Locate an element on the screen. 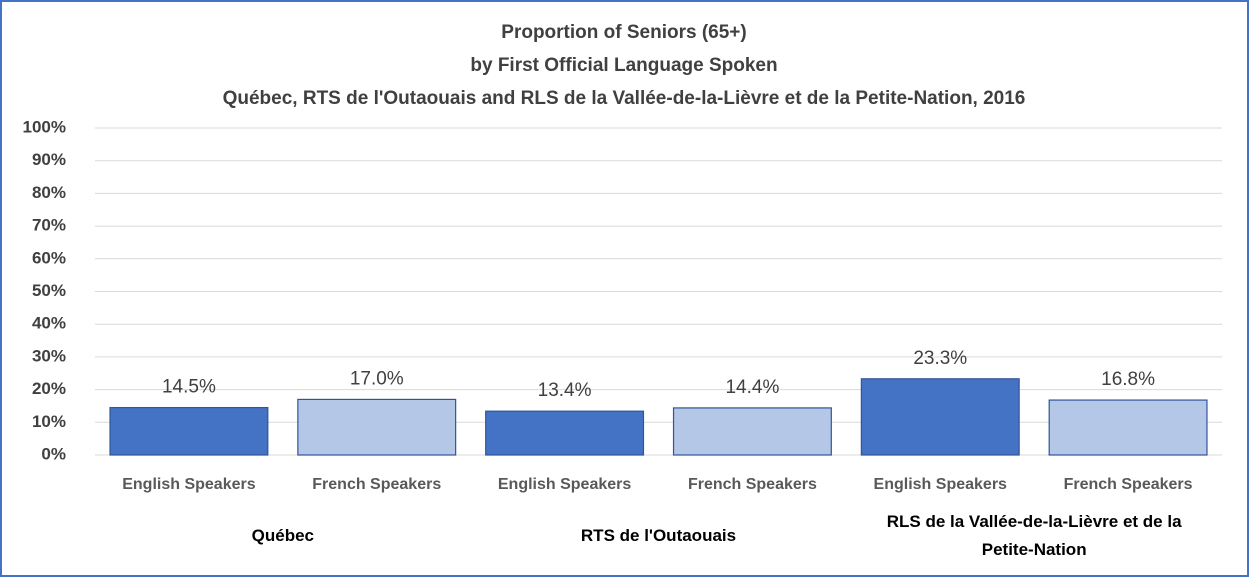  group-label: RTS de l'Outaouais is located at coordinates (658, 535).